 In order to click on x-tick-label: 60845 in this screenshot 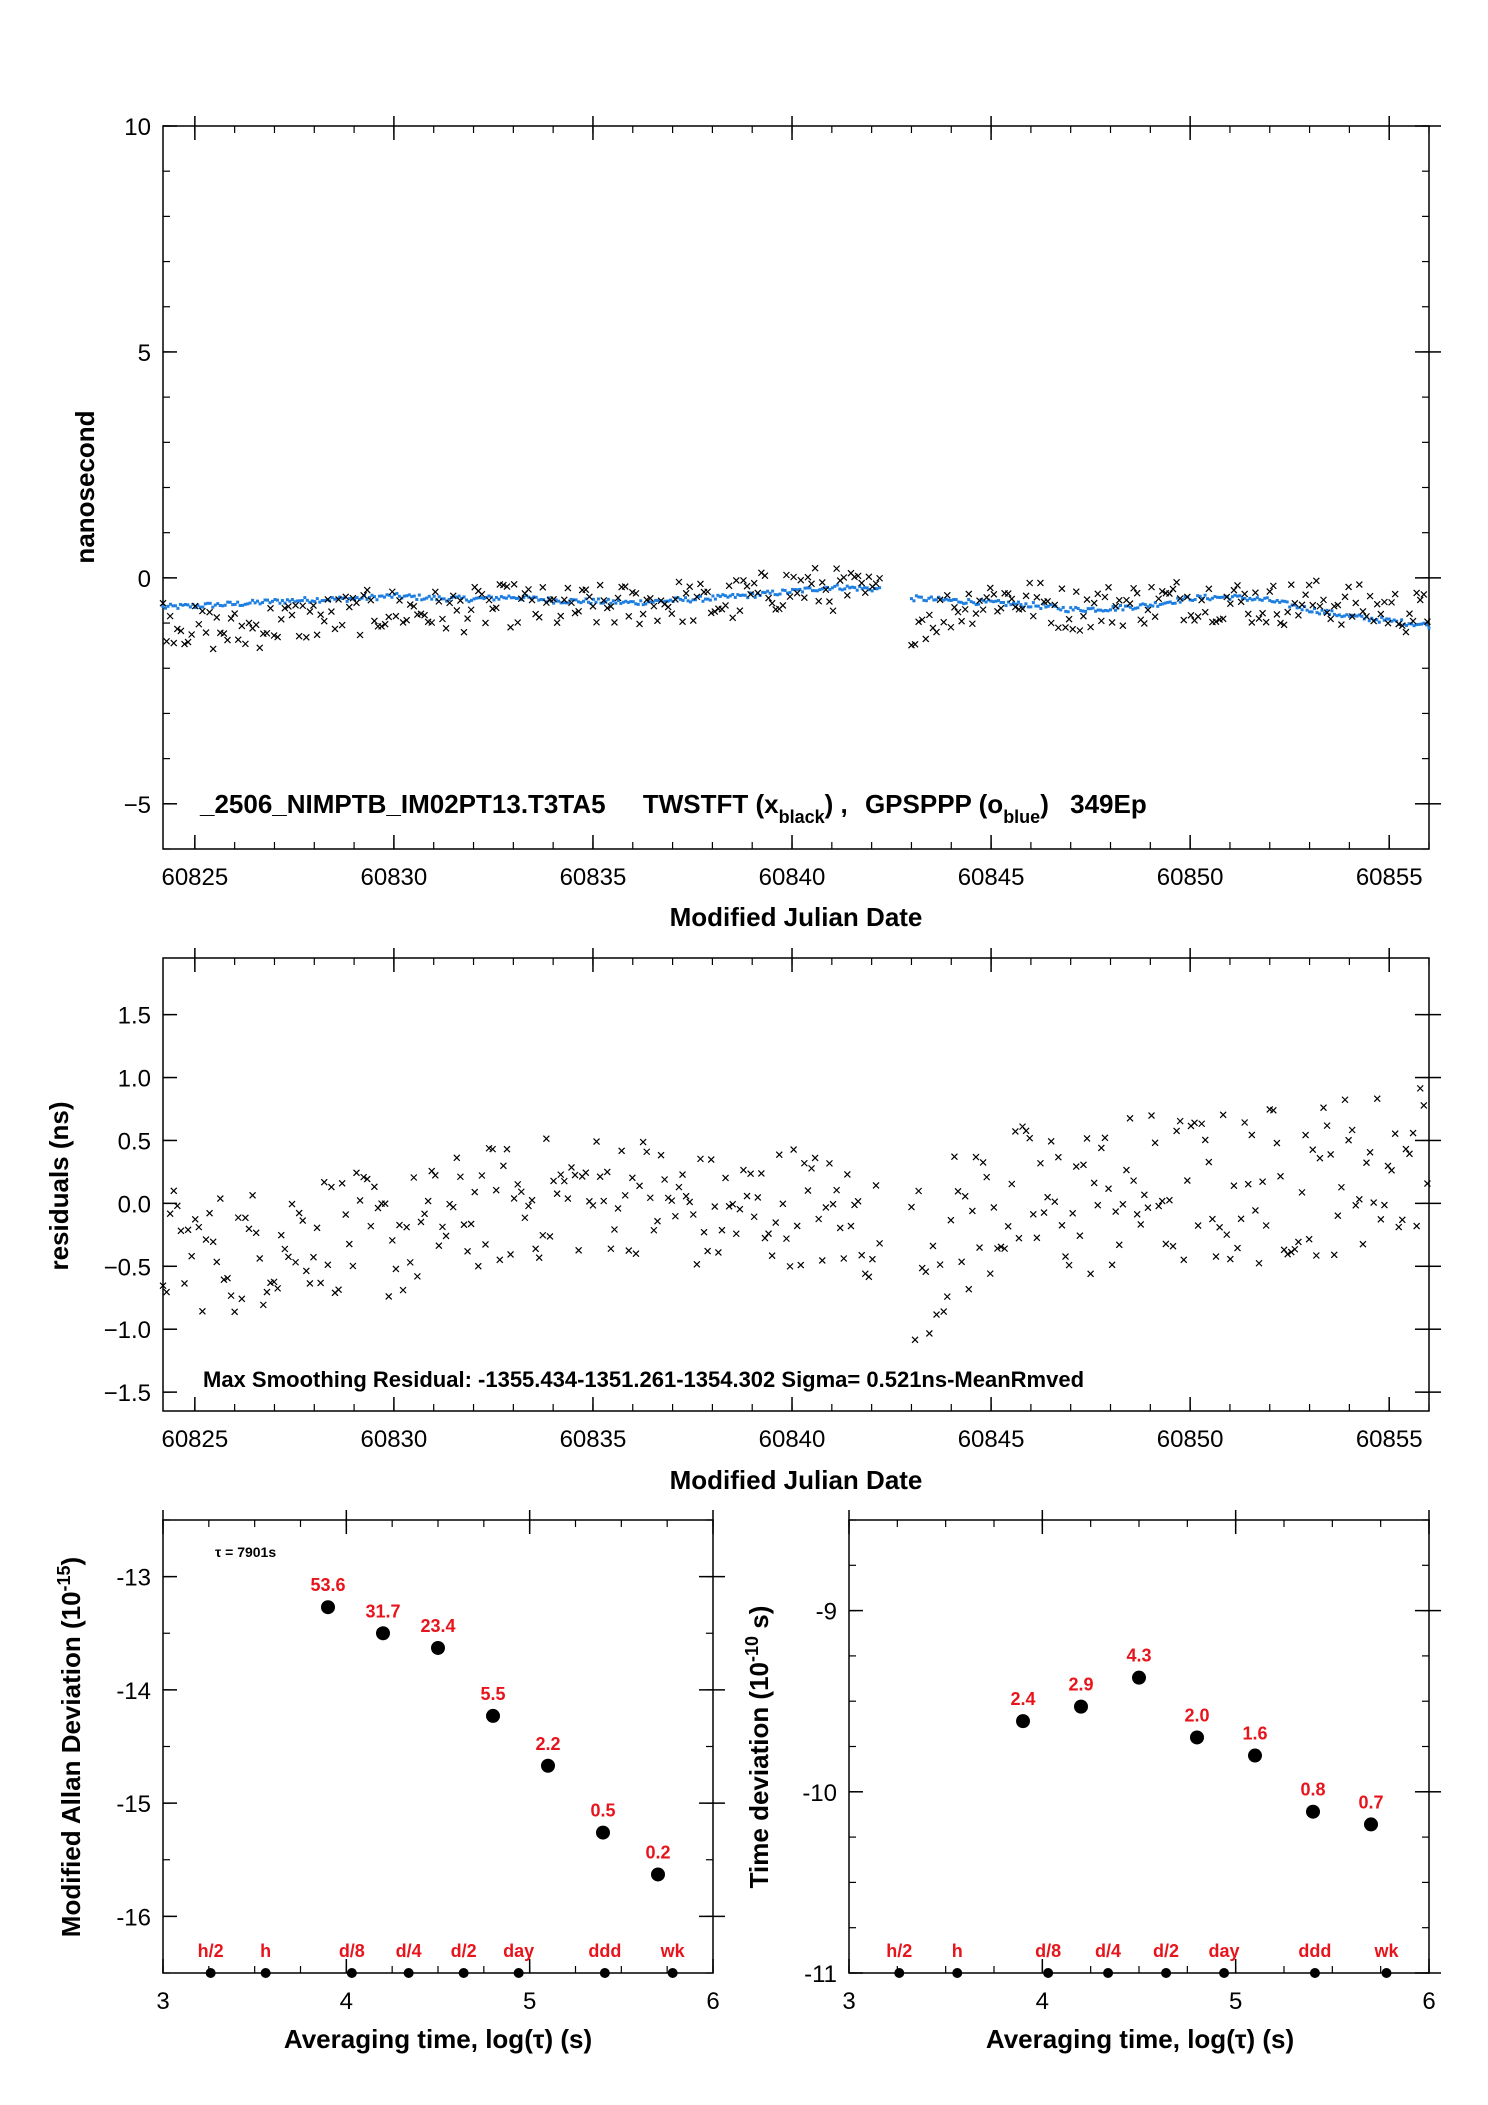, I will do `click(991, 877)`.